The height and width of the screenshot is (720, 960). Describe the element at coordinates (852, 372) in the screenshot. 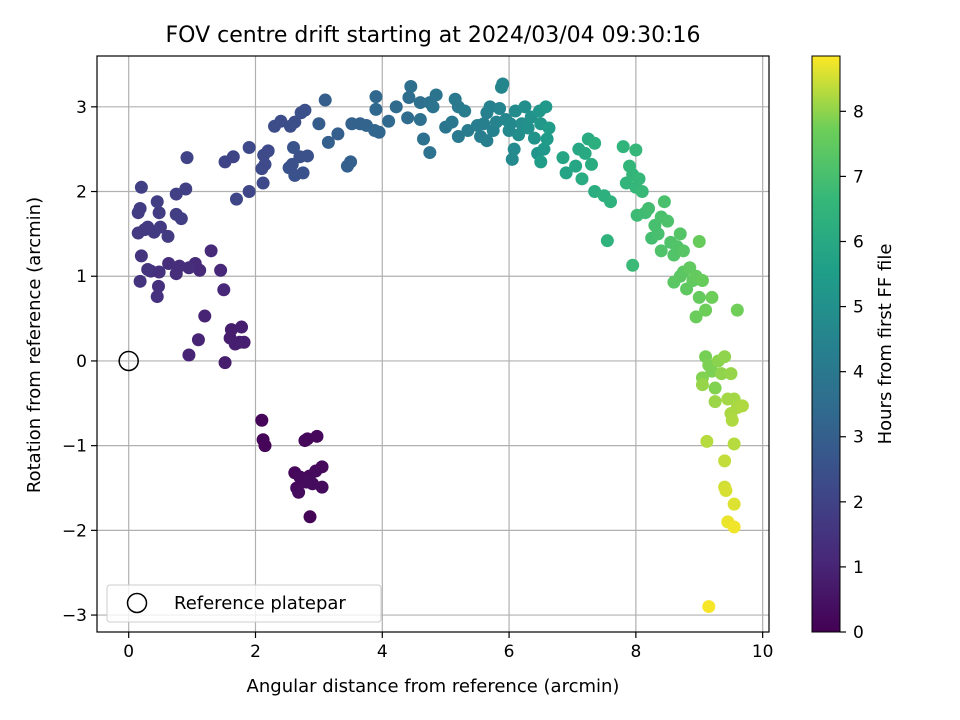

I see `colorbar-ticks: 0 1 2 3 4 5 6 7 8` at that location.